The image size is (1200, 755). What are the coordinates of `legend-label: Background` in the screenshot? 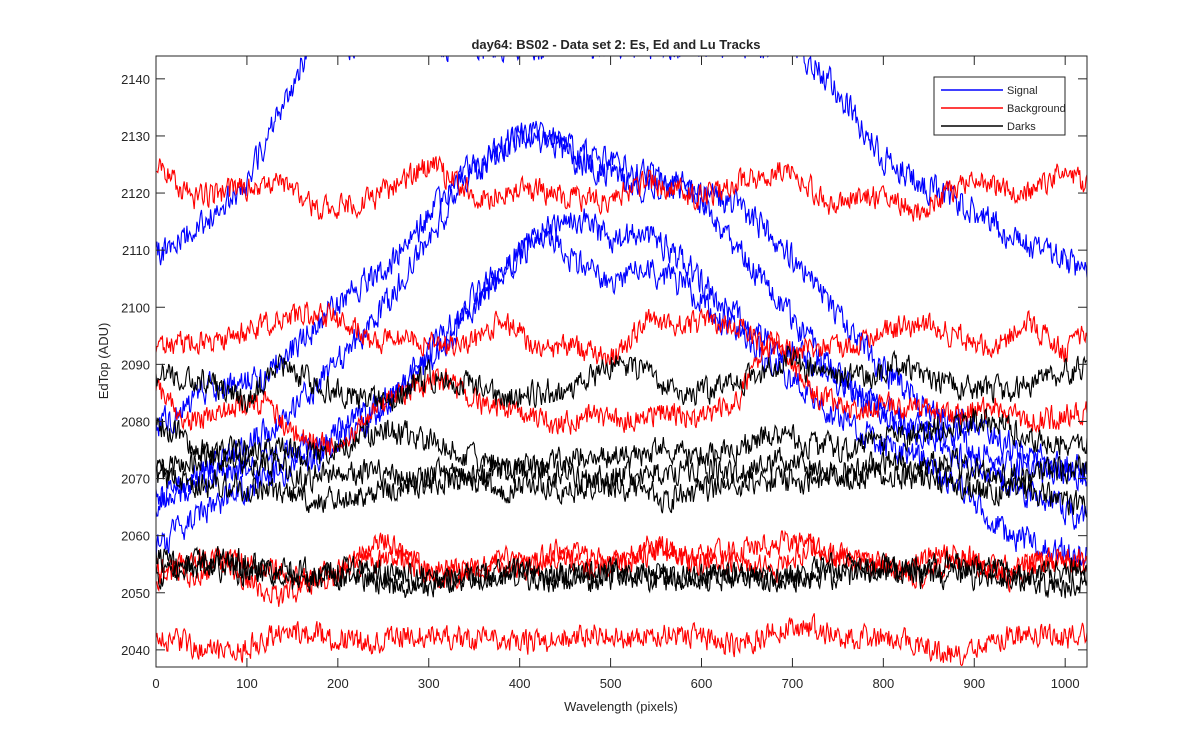 It's located at (1036, 109).